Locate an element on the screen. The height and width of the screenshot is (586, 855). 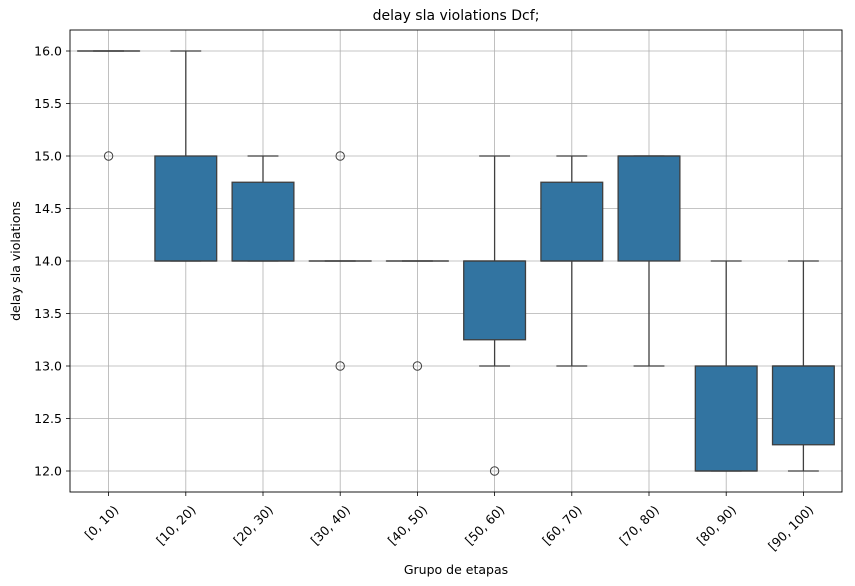
x-tick-label: [0, 10) is located at coordinates (102, 522).